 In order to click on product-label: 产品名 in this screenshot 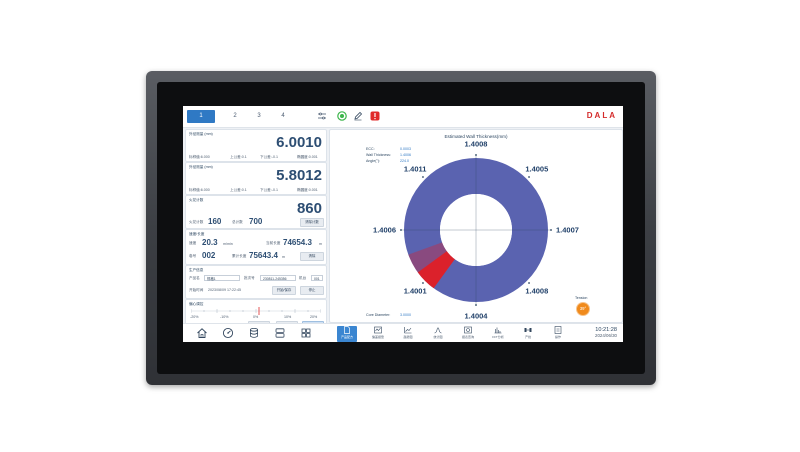, I will do `click(194, 278)`.